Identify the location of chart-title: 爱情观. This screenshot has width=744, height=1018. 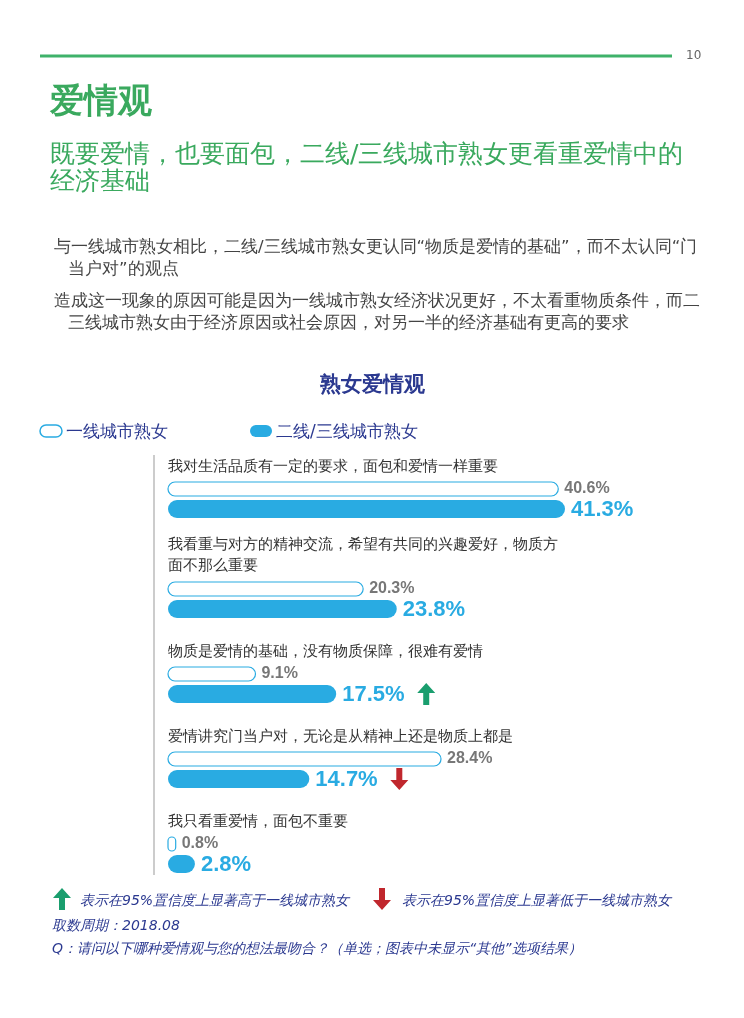
(101, 100).